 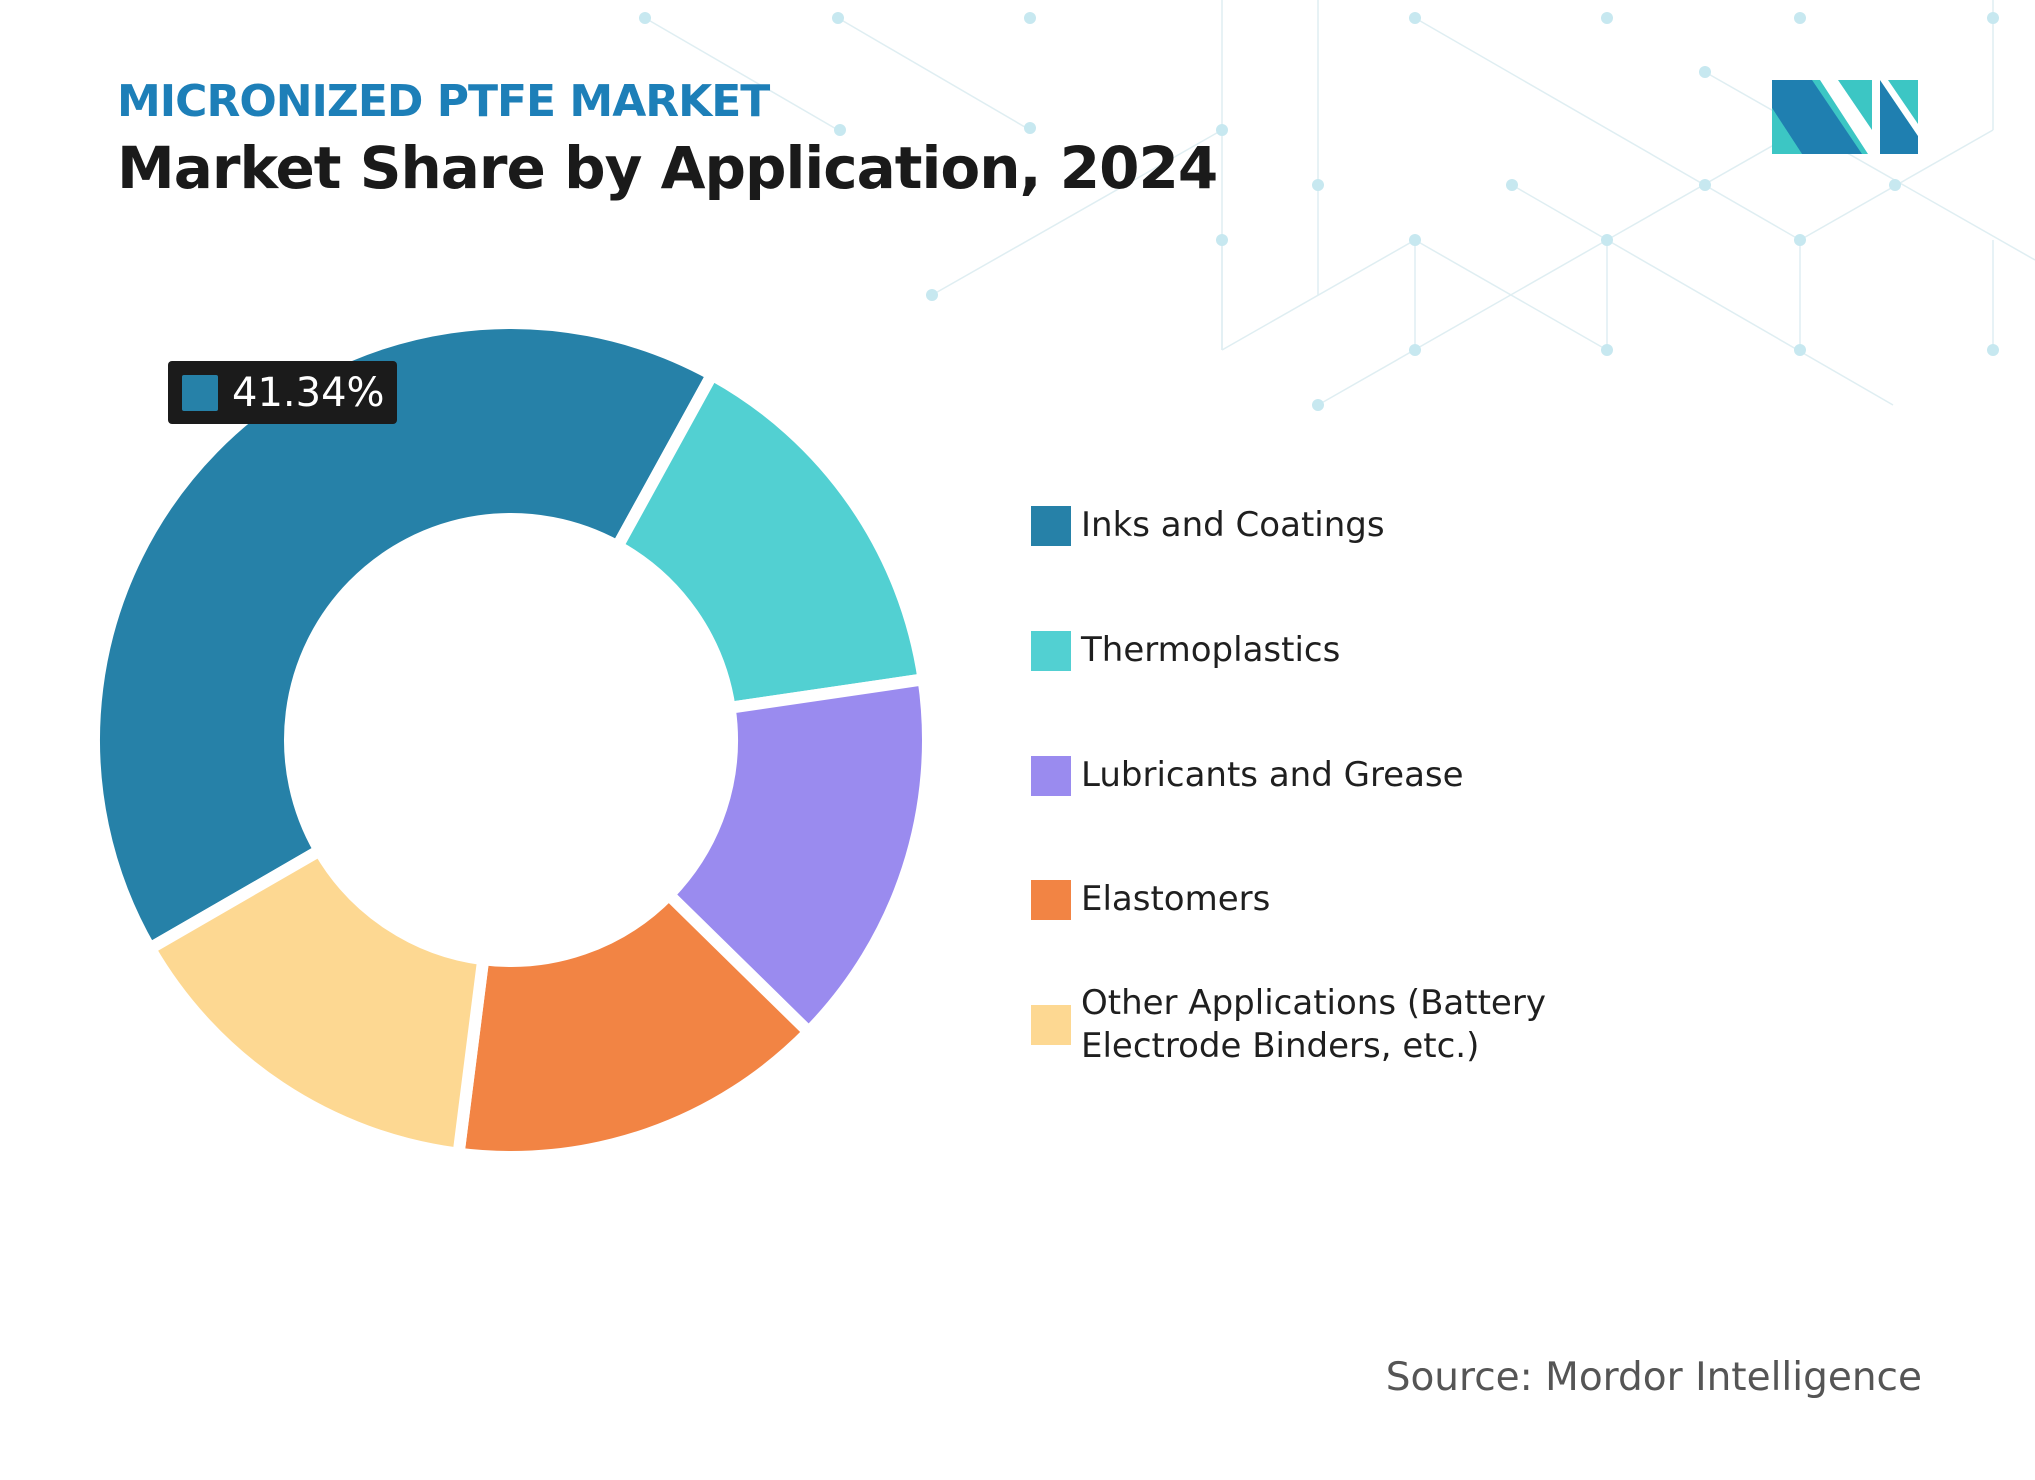 I want to click on data-label-inks-and-coatings: 41.34%, so click(x=282, y=392).